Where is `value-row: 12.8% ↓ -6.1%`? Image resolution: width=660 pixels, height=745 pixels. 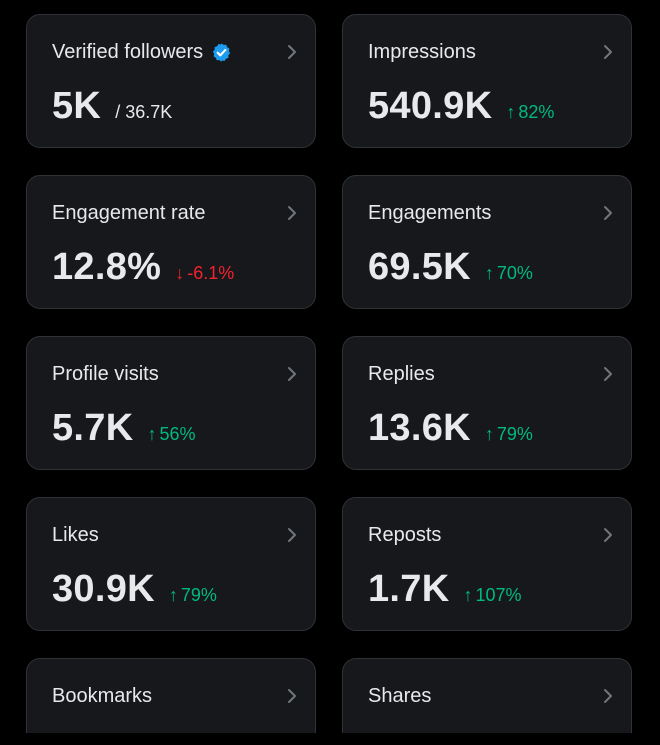 value-row: 12.8% ↓ -6.1% is located at coordinates (143, 267).